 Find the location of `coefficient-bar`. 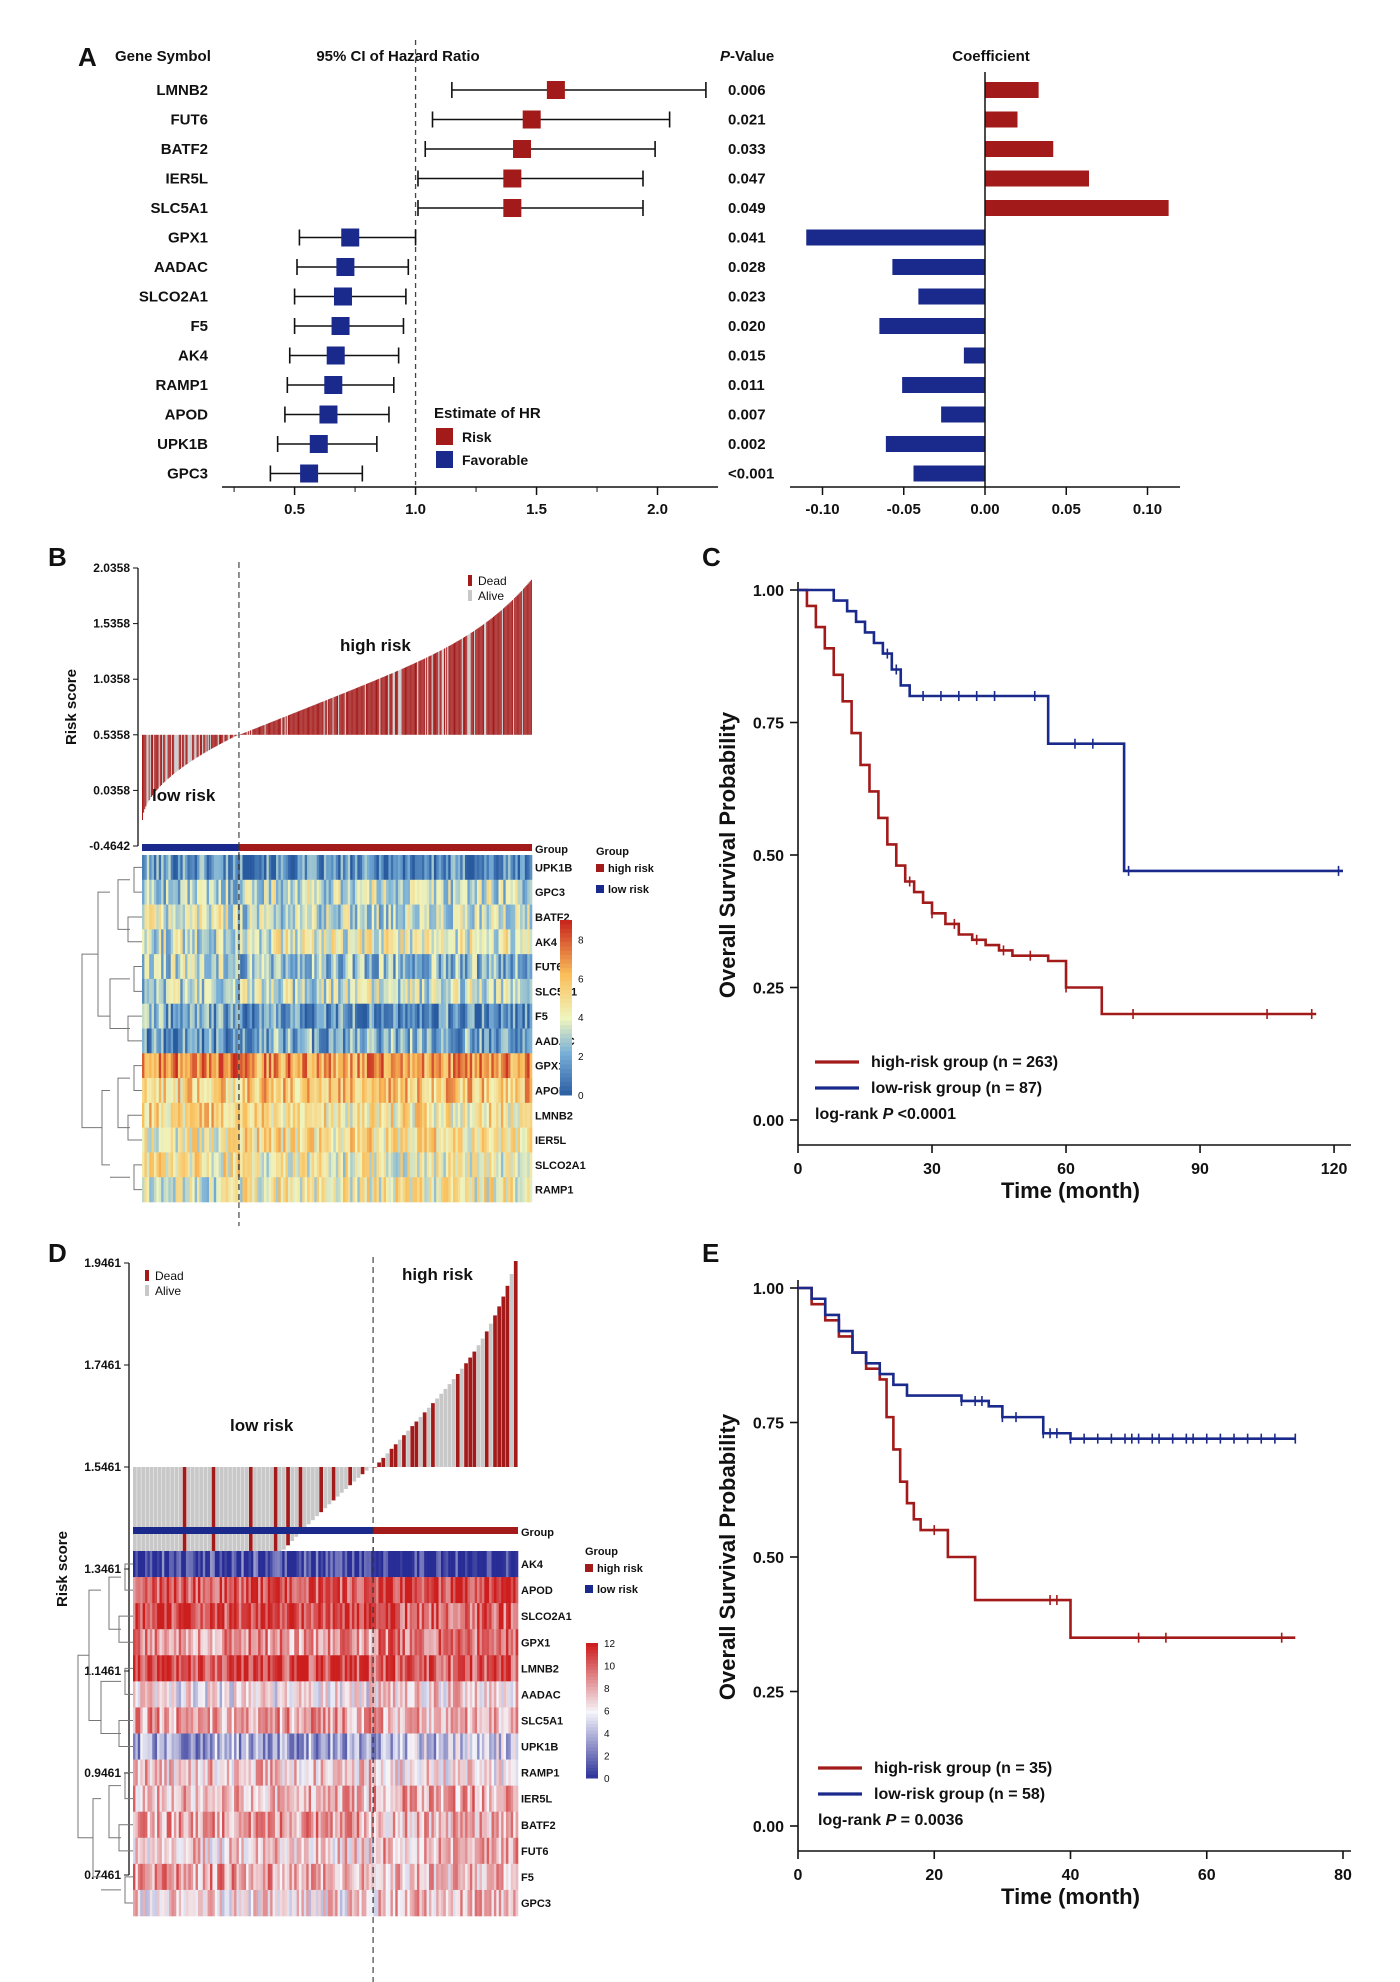

coefficient-bar is located at coordinates (951, 296).